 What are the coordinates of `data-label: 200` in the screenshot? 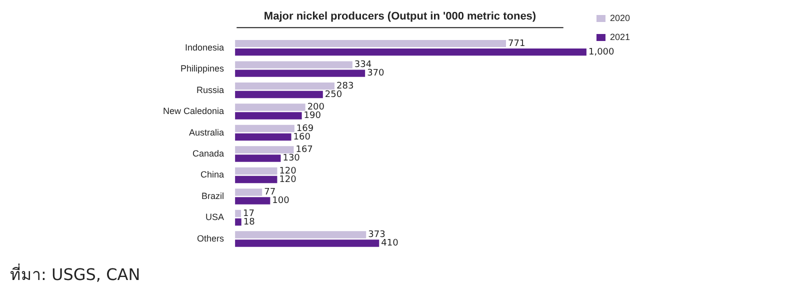 It's located at (316, 107).